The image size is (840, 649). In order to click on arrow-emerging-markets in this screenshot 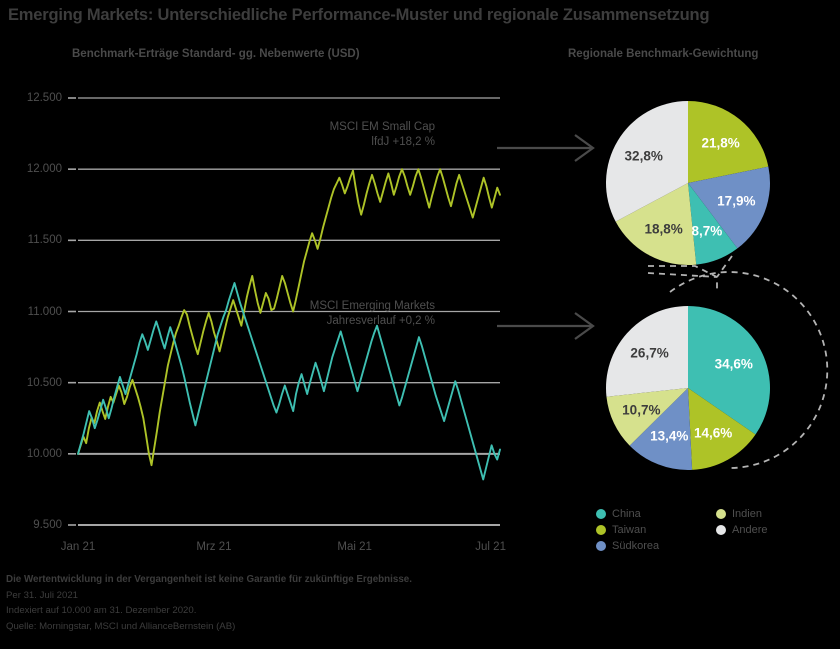, I will do `click(546, 326)`.